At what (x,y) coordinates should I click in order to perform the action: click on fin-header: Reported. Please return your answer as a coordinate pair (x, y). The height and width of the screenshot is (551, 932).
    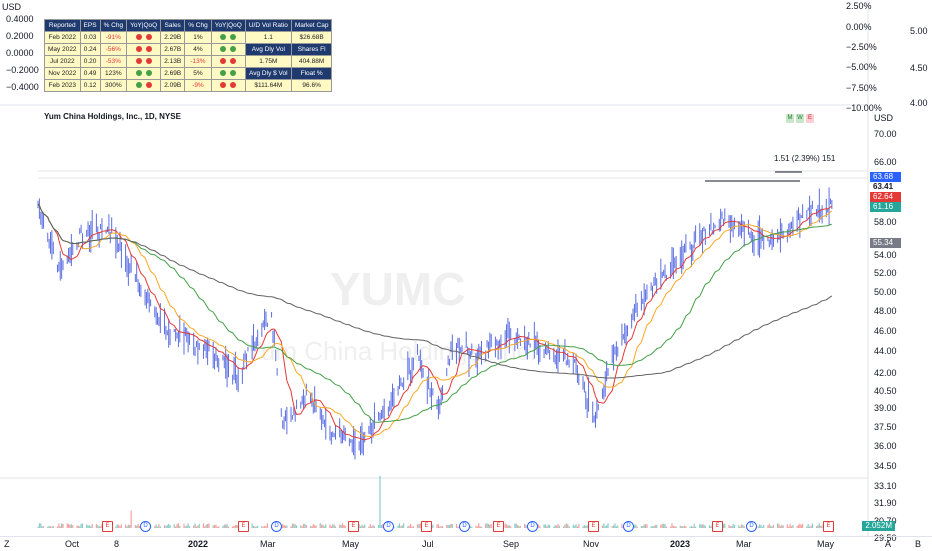
    Looking at the image, I should click on (62, 25).